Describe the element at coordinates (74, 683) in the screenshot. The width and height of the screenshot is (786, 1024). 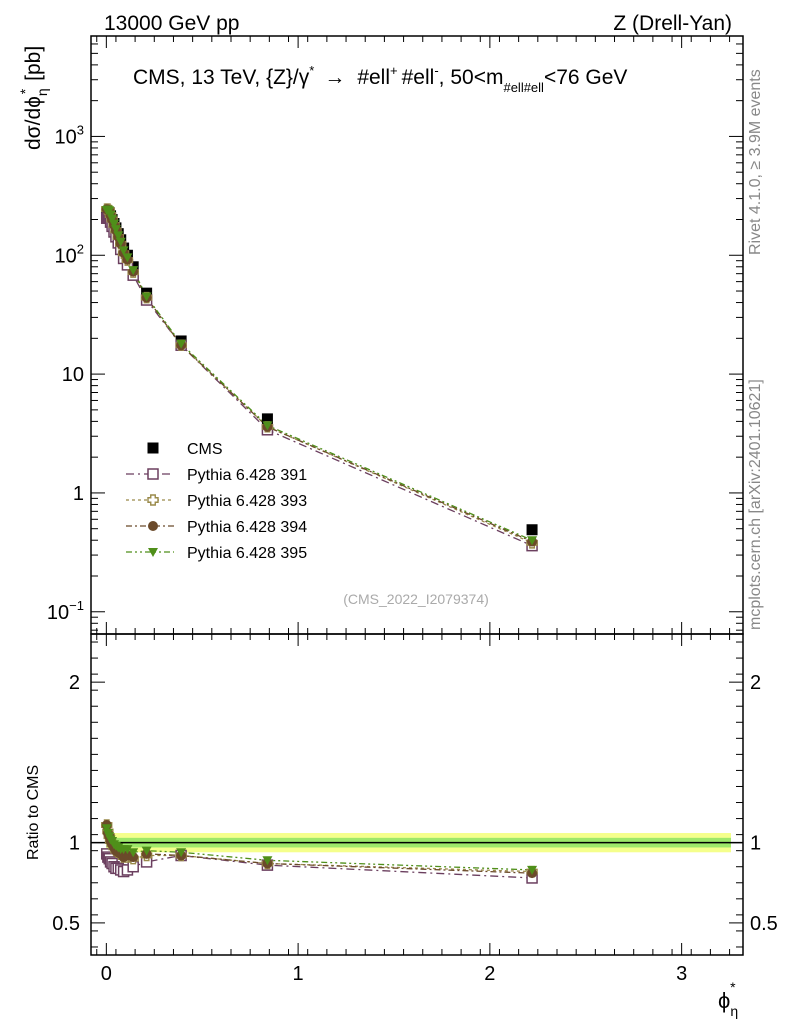
I see `ratio-tick-label: 2` at that location.